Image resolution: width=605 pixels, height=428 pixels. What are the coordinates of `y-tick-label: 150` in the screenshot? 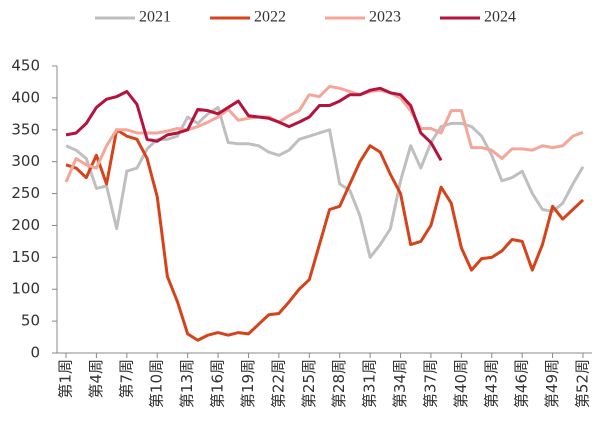 It's located at (25, 257).